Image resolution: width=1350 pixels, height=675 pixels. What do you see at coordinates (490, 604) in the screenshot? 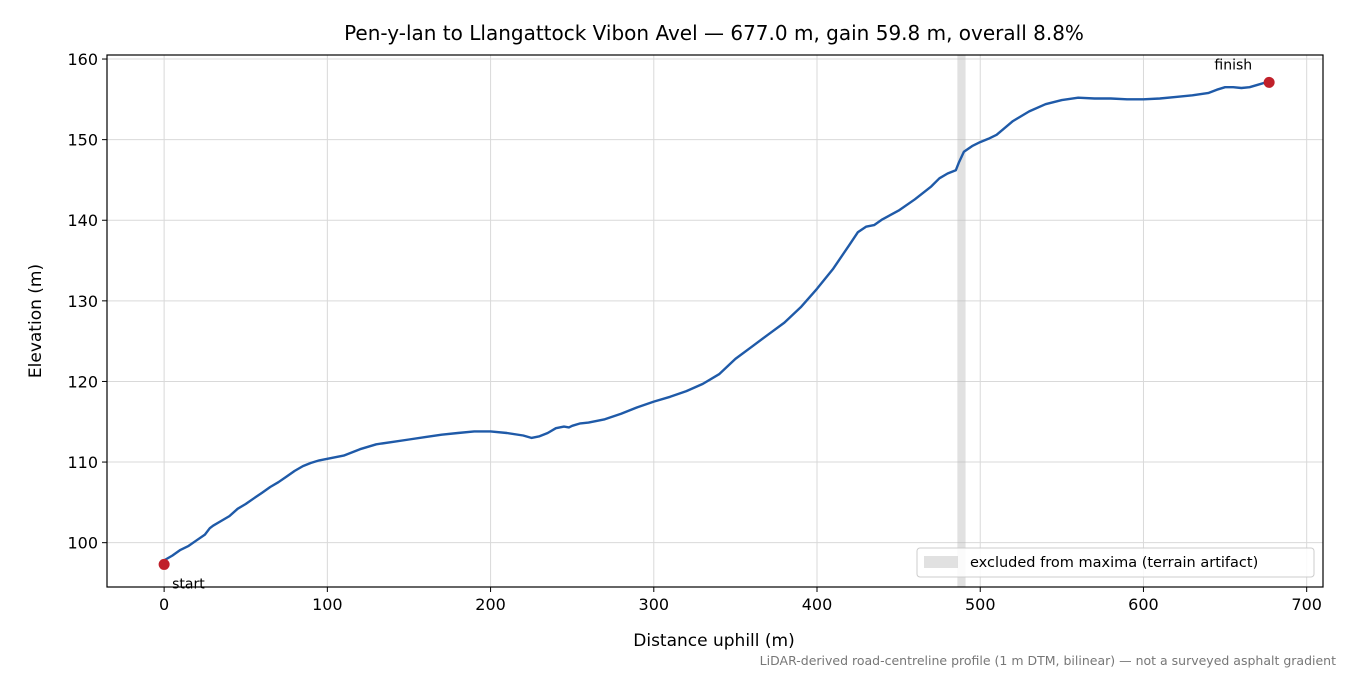
I see `x-tick-label: 200` at bounding box center [490, 604].